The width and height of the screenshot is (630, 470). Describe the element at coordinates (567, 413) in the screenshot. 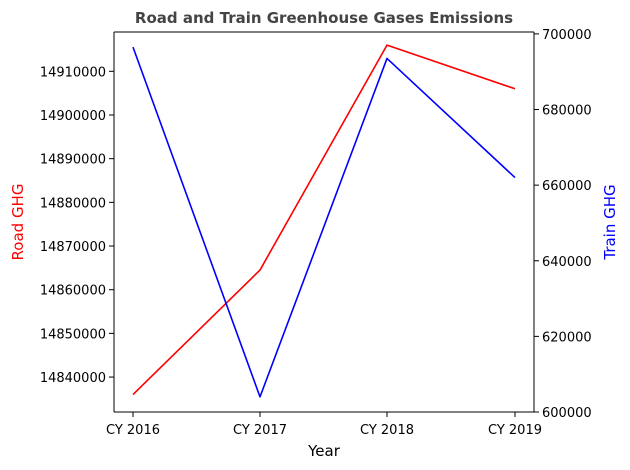

I see `right-y-tick-label: 600000` at that location.